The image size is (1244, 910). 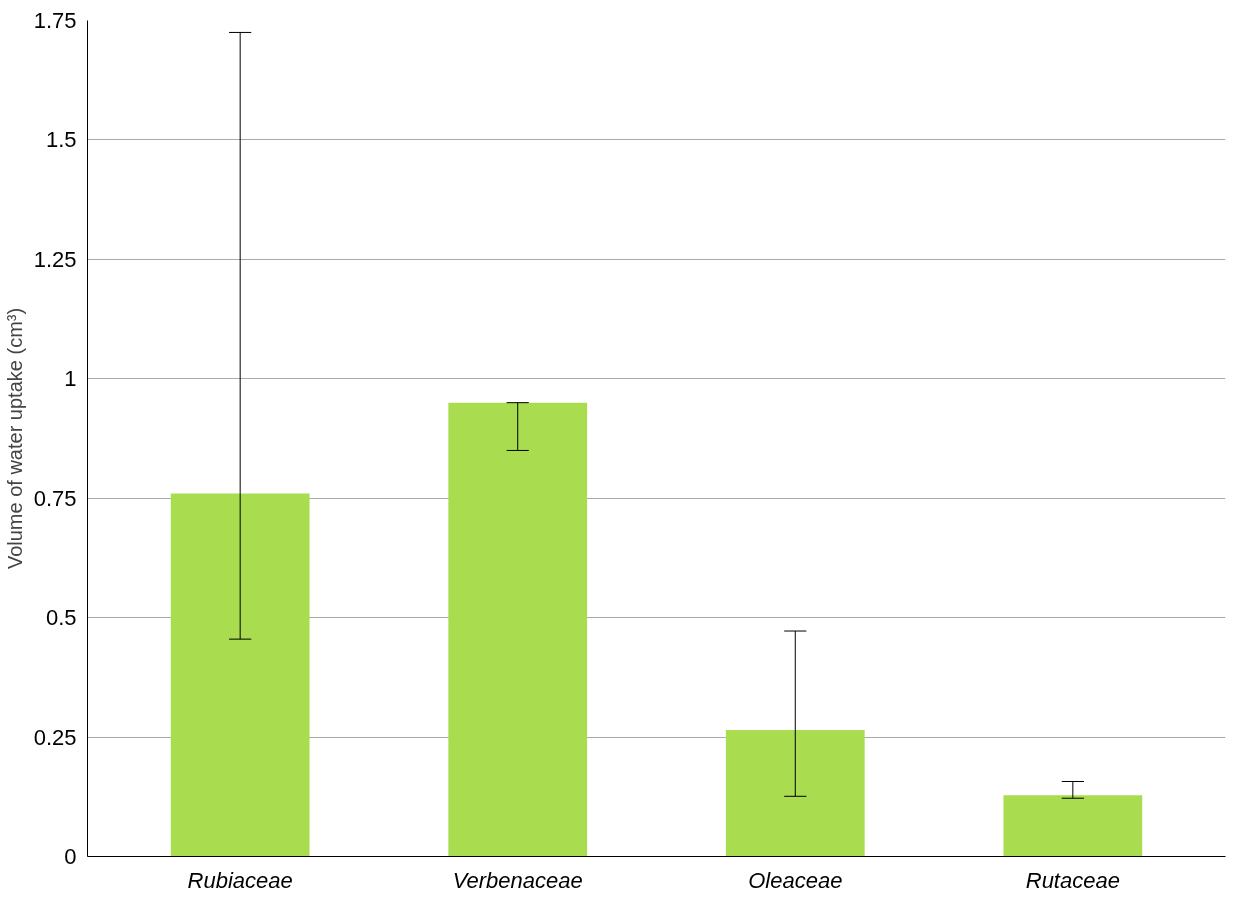 What do you see at coordinates (55, 259) in the screenshot?
I see `y-tick-label: 1.25` at bounding box center [55, 259].